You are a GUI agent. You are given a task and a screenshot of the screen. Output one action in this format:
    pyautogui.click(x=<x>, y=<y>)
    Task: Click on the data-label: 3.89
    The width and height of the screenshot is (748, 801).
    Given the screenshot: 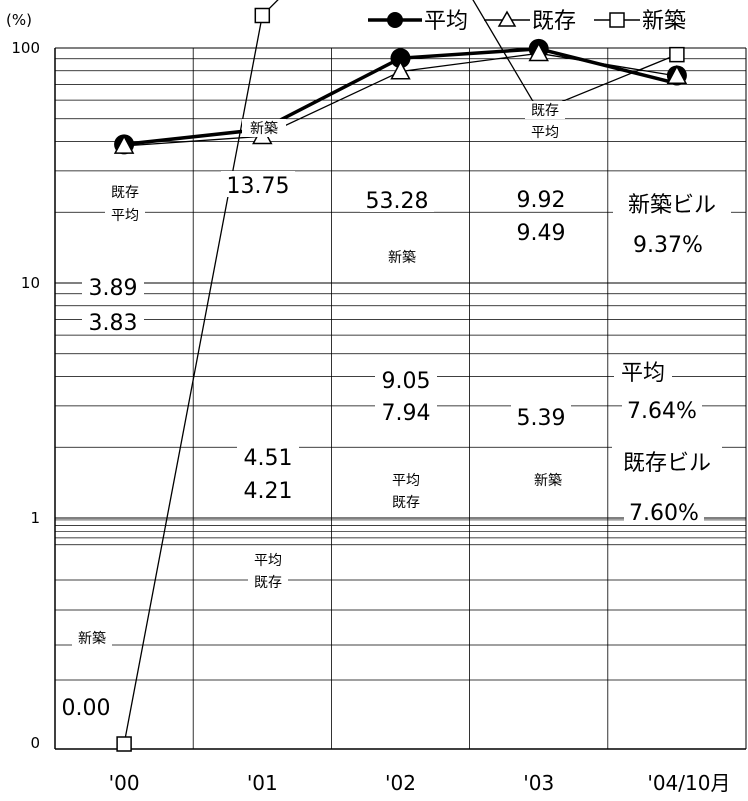 What is the action you would take?
    pyautogui.click(x=113, y=288)
    